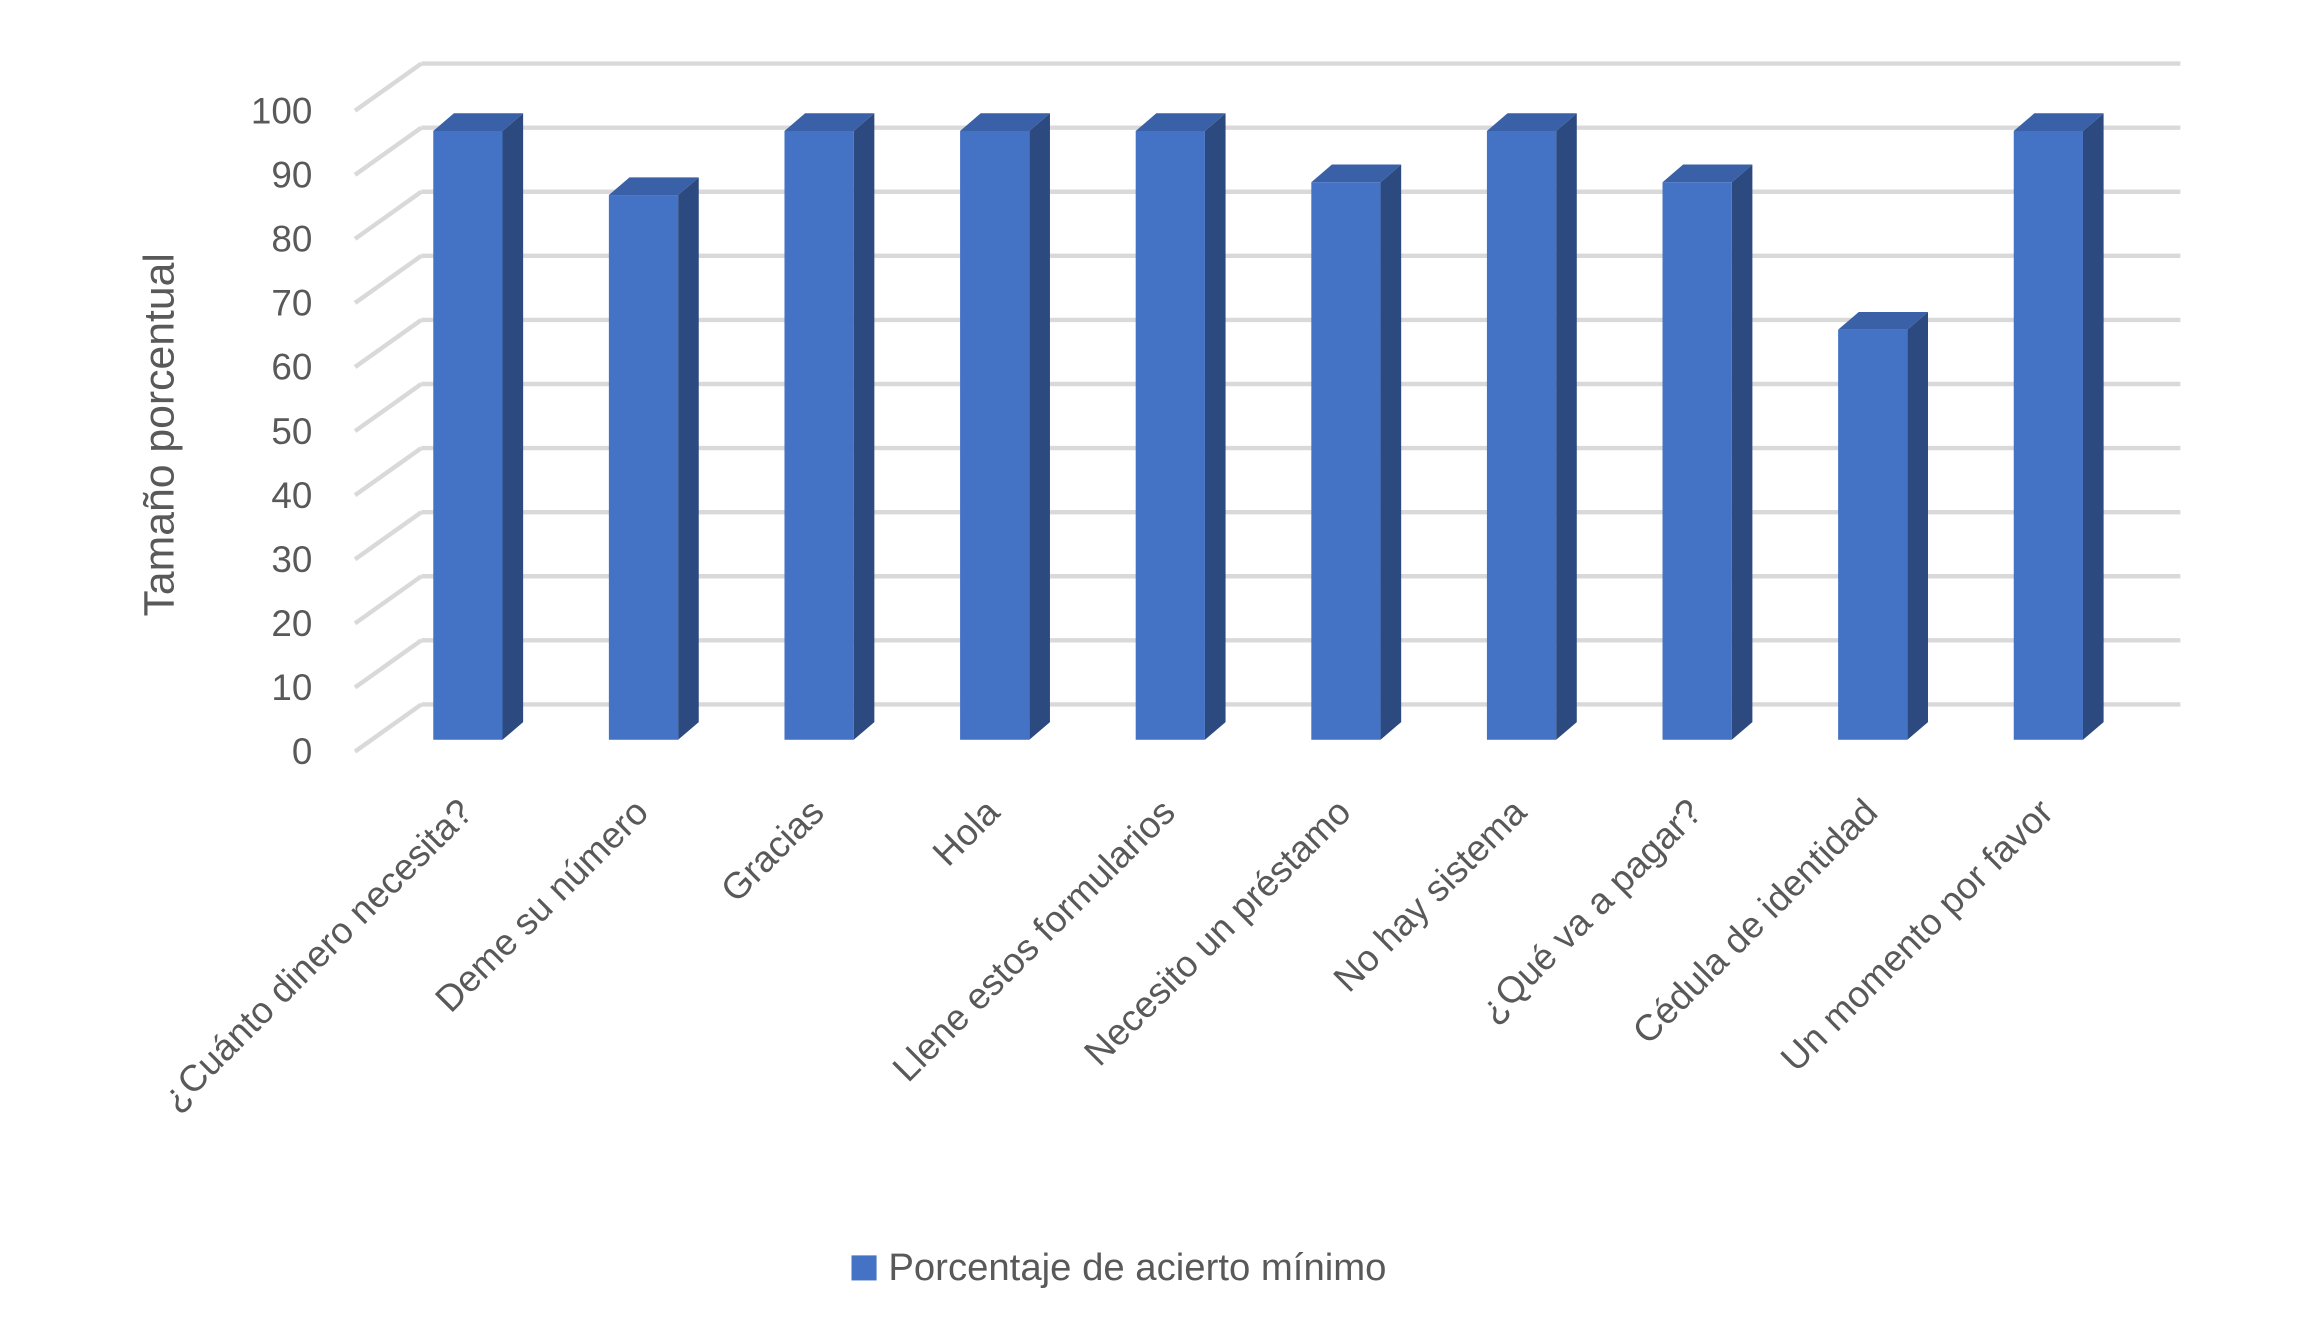  Describe the element at coordinates (291, 239) in the screenshot. I see `y-tick-label: 80` at that location.